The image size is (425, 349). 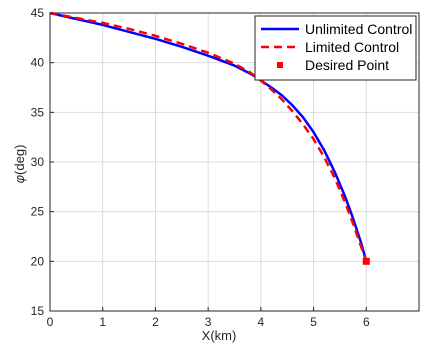 What do you see at coordinates (19, 178) in the screenshot?
I see `y-axis-label-symbol: φ` at bounding box center [19, 178].